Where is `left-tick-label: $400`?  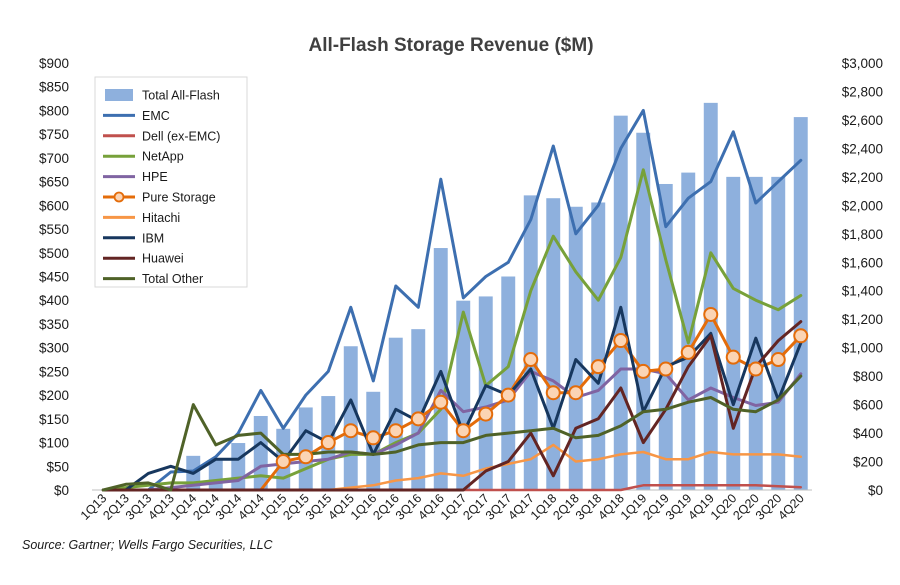 left-tick-label: $400 is located at coordinates (54, 300).